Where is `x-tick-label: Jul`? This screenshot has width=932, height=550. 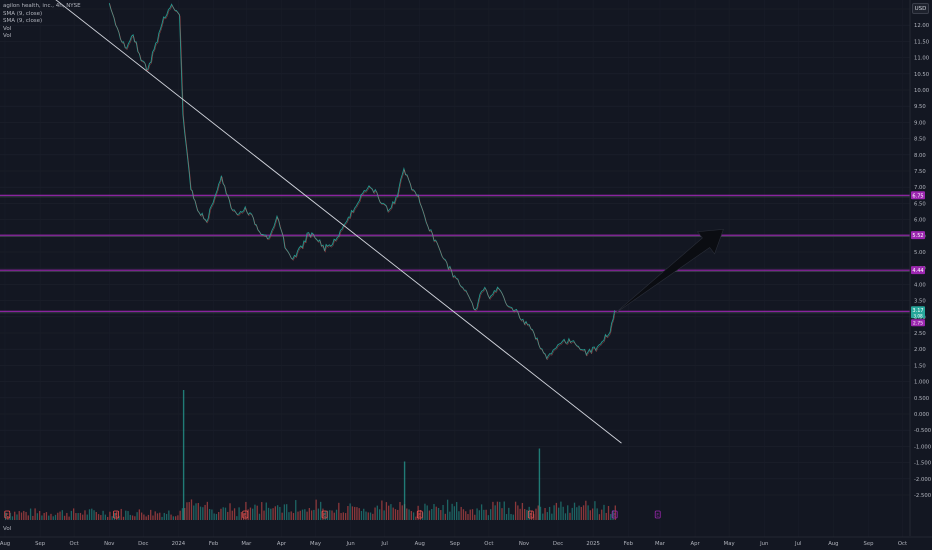
x-tick-label: Jul is located at coordinates (383, 544).